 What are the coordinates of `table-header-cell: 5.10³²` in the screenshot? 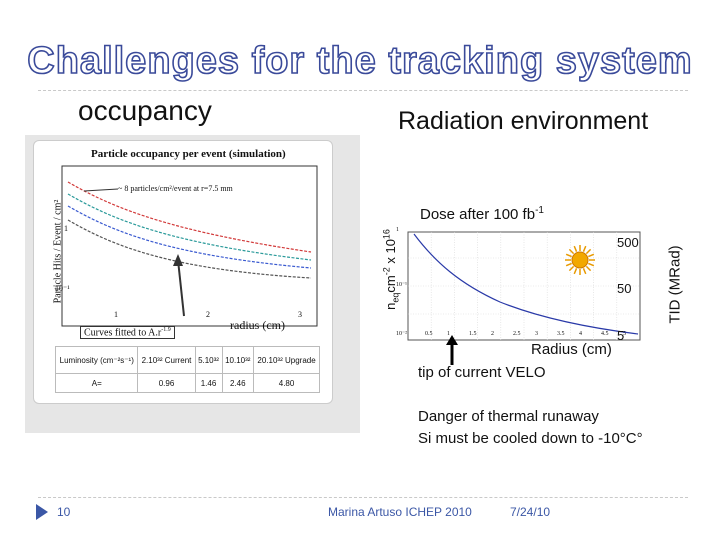 It's located at (208, 360).